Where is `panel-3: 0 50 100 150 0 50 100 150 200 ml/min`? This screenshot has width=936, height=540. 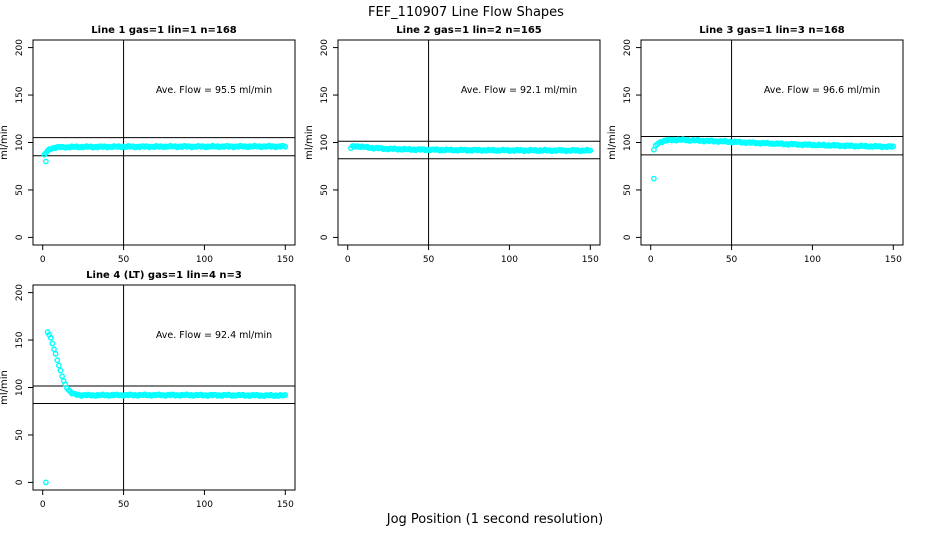 panel-3: 0 50 100 150 0 50 100 150 200 ml/min is located at coordinates (755, 152).